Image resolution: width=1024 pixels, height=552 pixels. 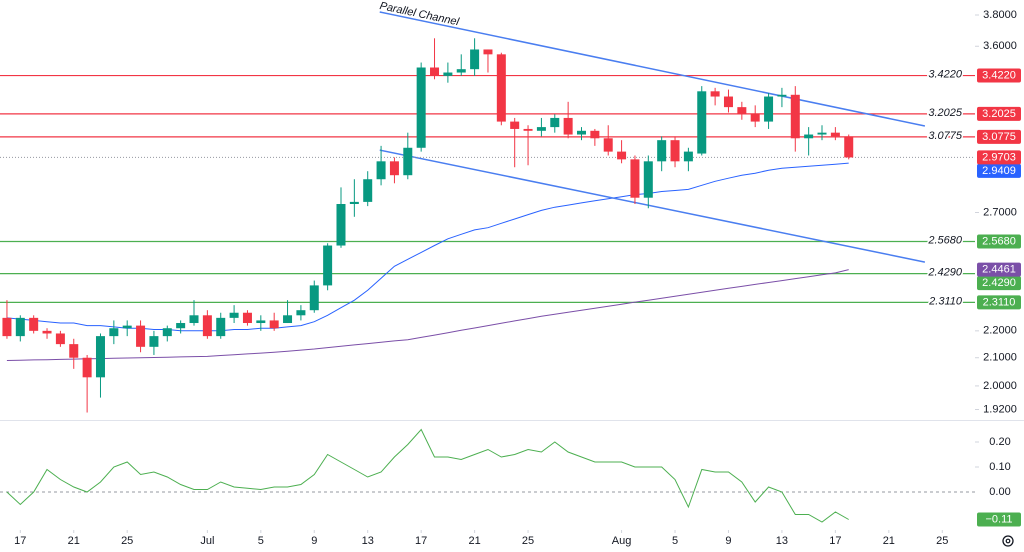 I want to click on osc-badge, so click(x=999, y=519).